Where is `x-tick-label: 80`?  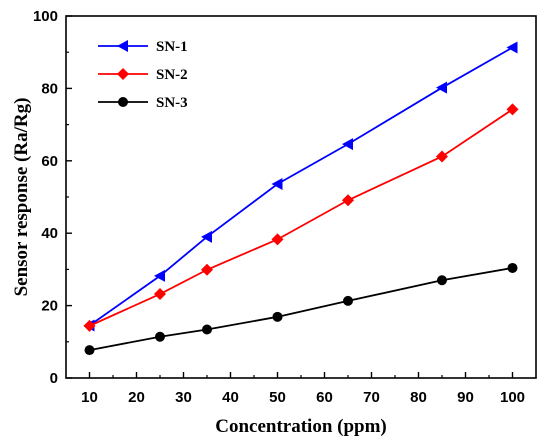
x-tick-label: 80 is located at coordinates (418, 397).